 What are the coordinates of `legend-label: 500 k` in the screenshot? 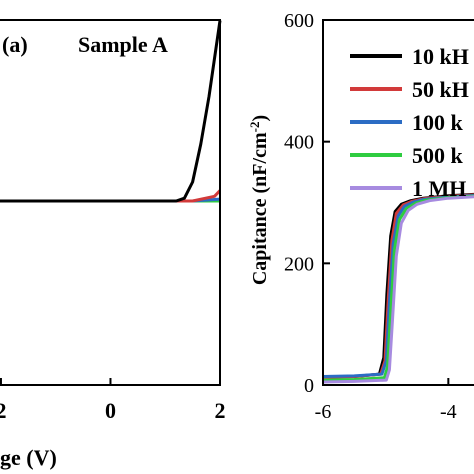 It's located at (438, 155).